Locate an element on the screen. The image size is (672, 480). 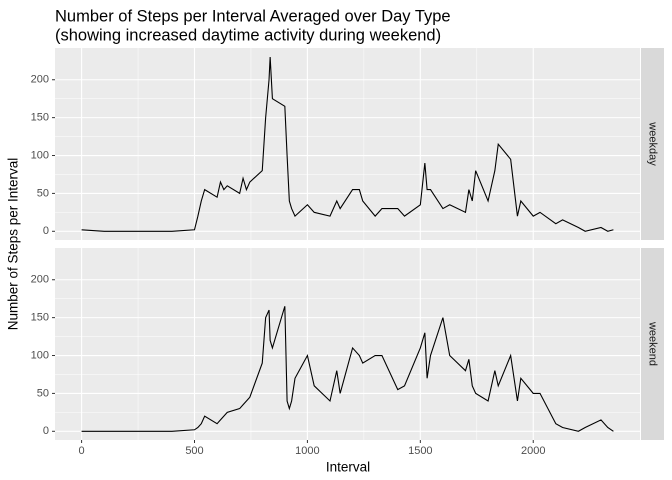
x-axis-label: Interval is located at coordinates (348, 467).